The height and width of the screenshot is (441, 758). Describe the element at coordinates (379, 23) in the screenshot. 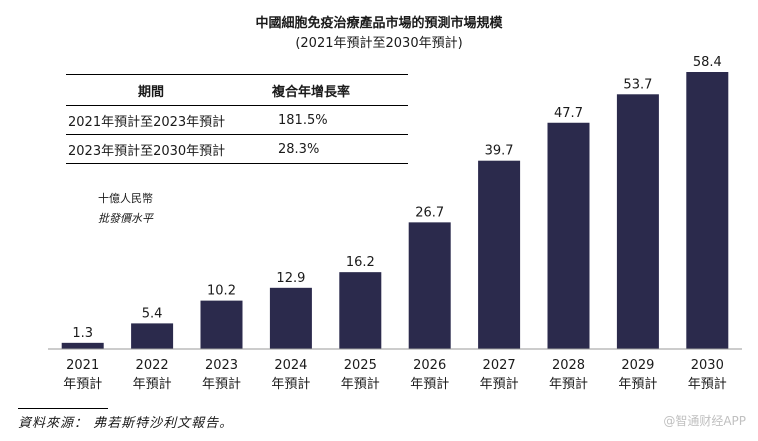

I see `chart-title: 中國細胞免疫治療產品市場的預測市場規模` at that location.